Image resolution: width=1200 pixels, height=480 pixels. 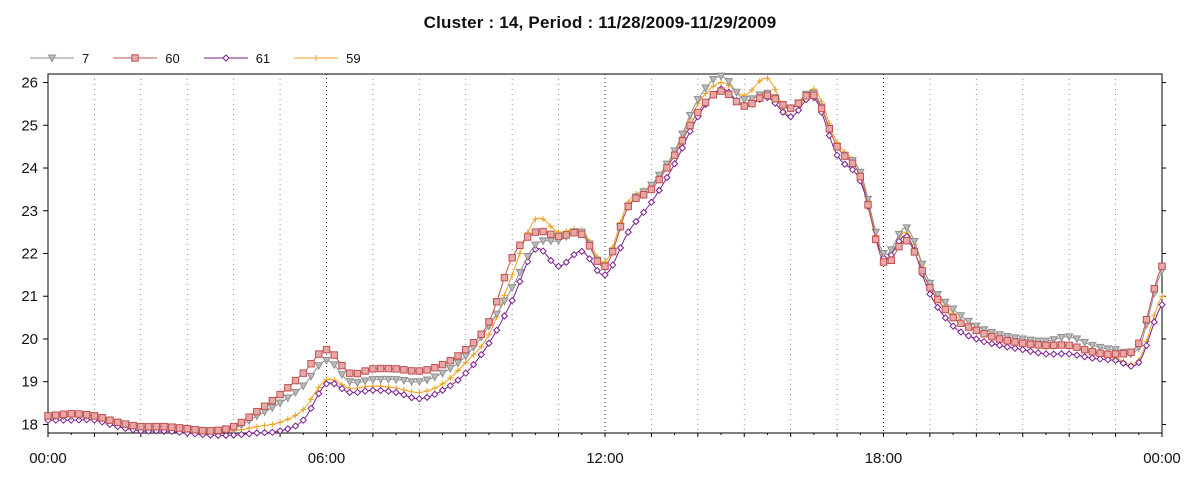 What do you see at coordinates (330, 58) in the screenshot?
I see `legend-item-59: 59` at bounding box center [330, 58].